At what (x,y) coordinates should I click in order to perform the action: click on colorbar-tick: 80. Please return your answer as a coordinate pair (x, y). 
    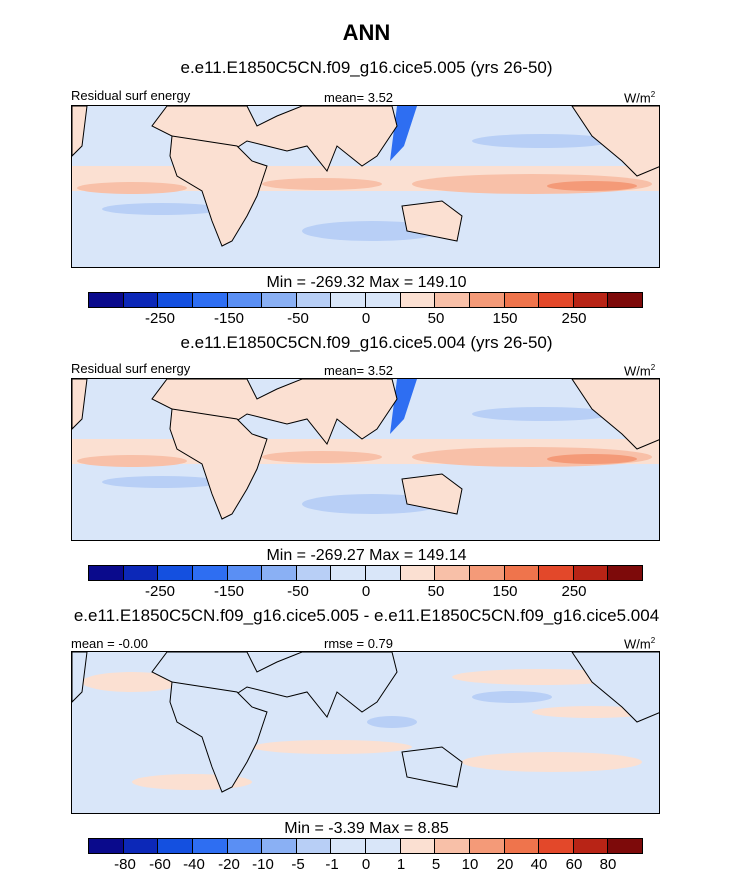
    Looking at the image, I should click on (608, 864).